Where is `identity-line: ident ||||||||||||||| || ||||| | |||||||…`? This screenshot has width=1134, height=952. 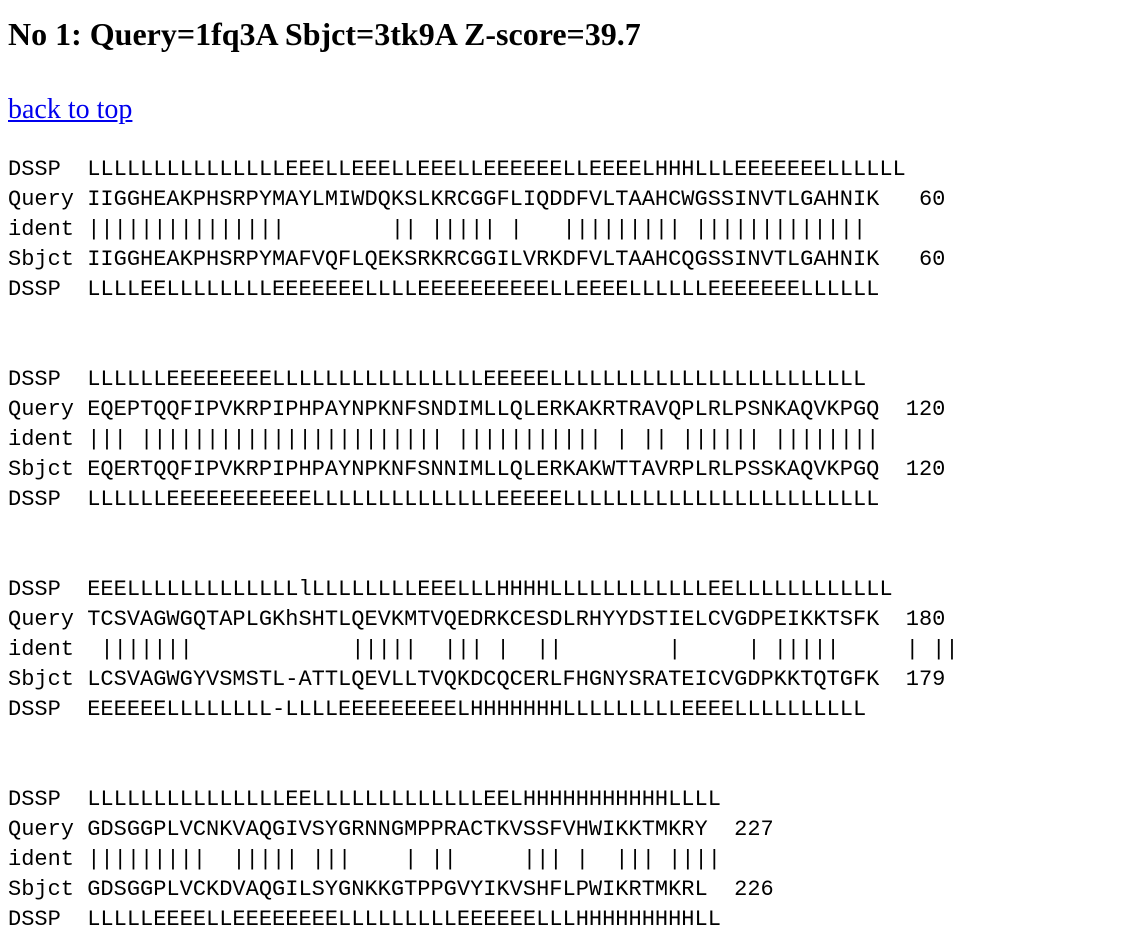 identity-line: ident ||||||||||||||| || ||||| | |||||||… is located at coordinates (437, 229).